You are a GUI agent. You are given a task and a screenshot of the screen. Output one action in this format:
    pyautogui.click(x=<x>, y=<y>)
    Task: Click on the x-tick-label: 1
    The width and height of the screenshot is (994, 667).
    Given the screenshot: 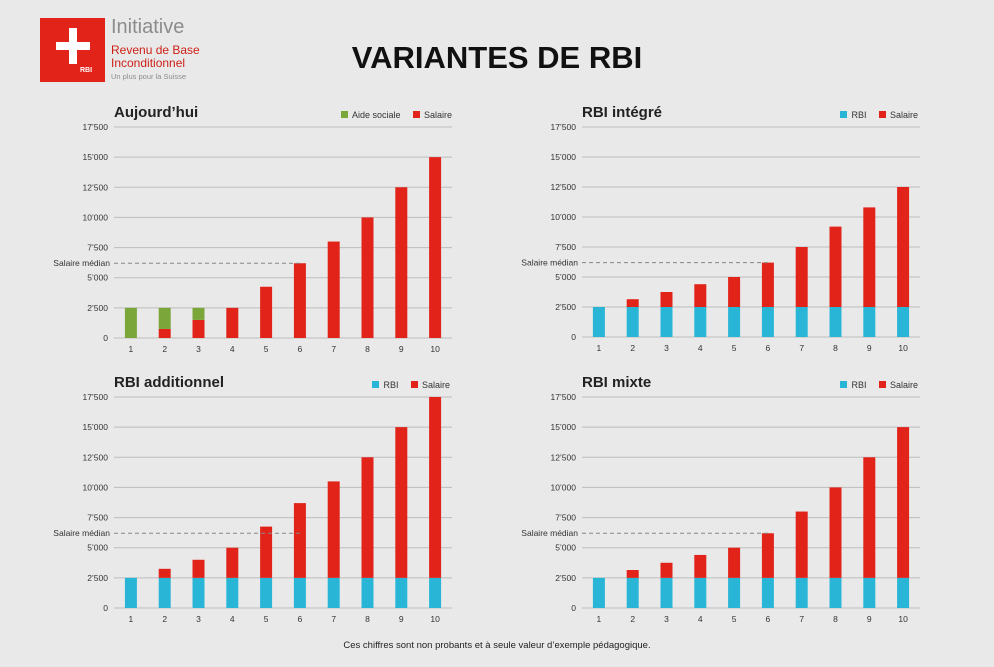 What is the action you would take?
    pyautogui.click(x=599, y=619)
    